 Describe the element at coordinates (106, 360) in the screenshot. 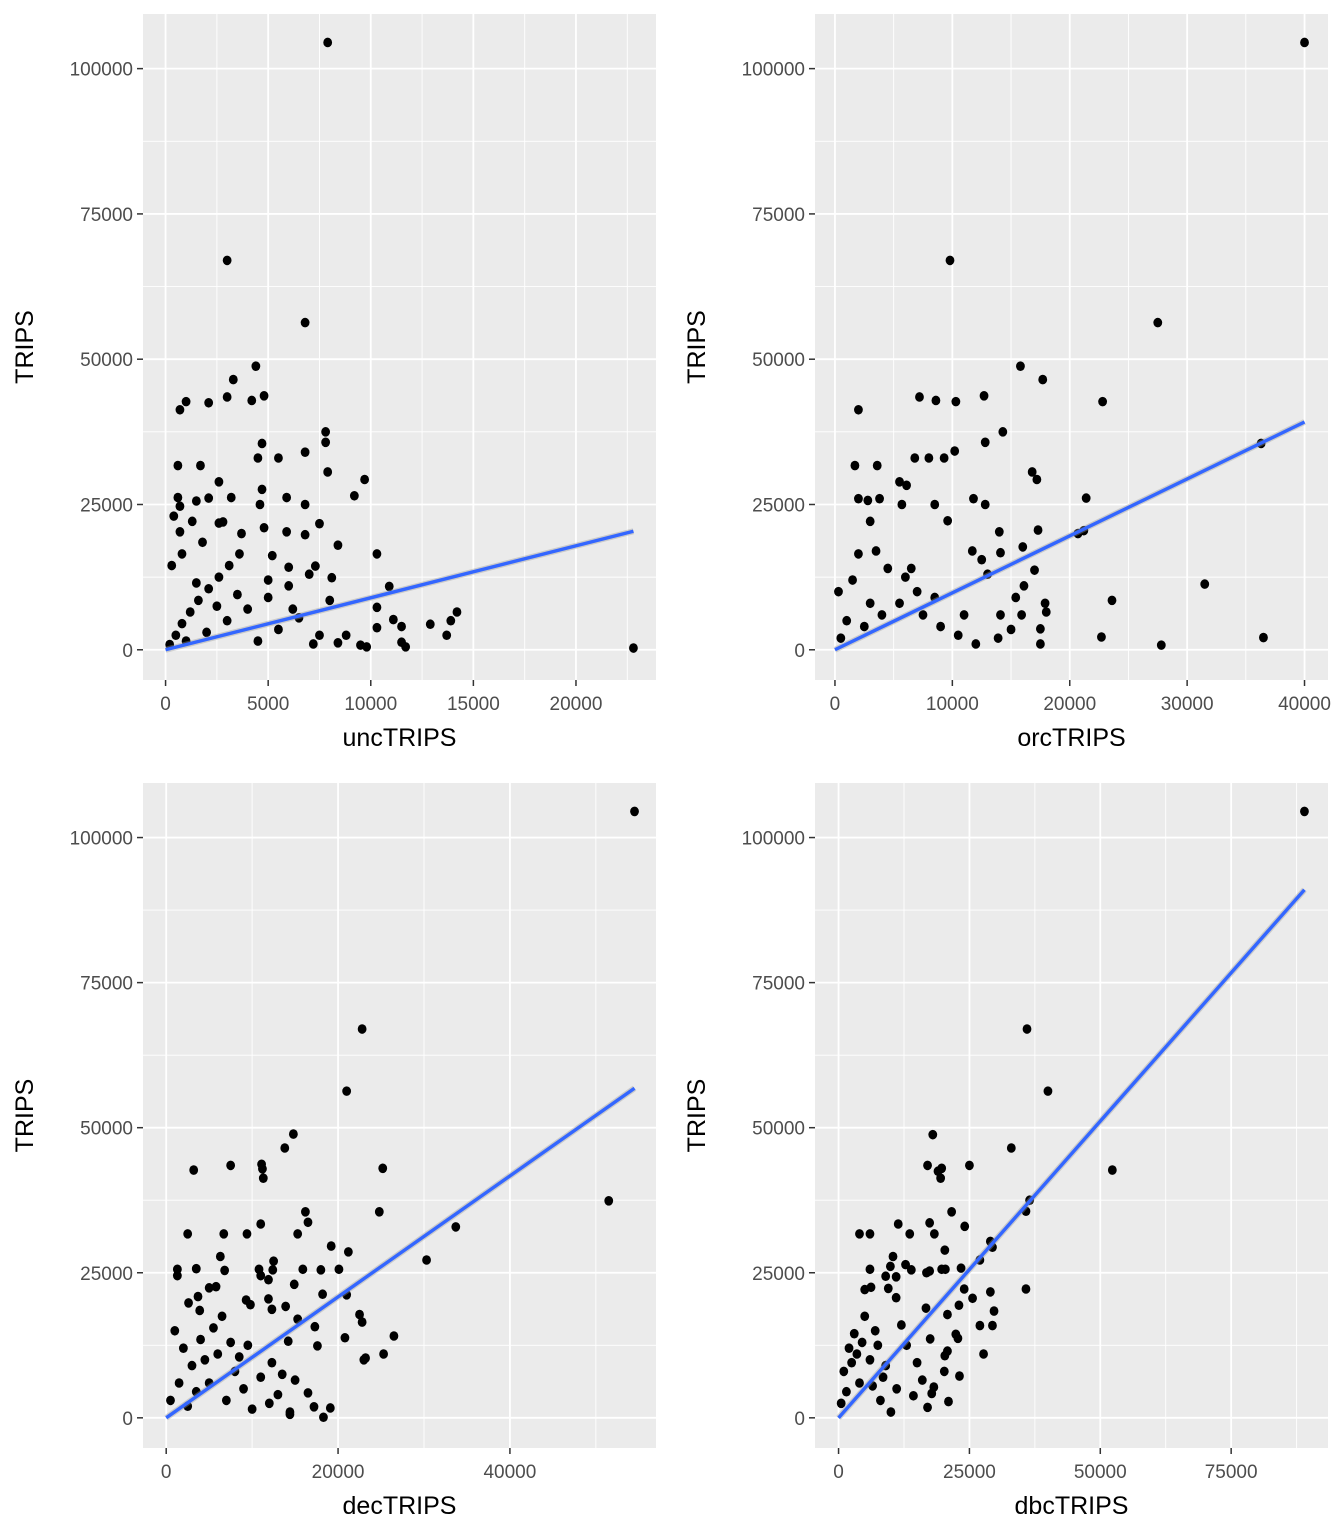

I see `y-tick-label: 50000` at that location.